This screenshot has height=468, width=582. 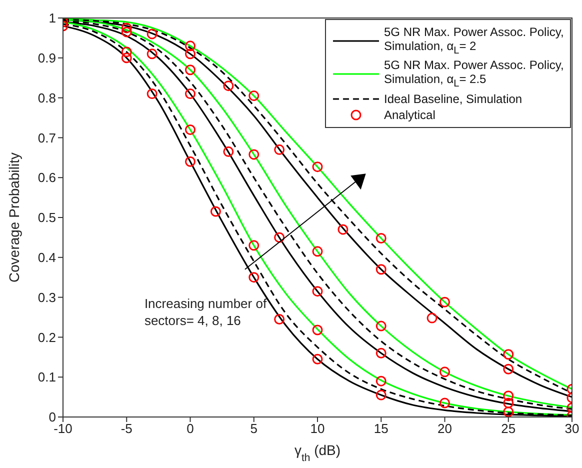 What do you see at coordinates (254, 428) in the screenshot?
I see `x-tick-label: 5` at bounding box center [254, 428].